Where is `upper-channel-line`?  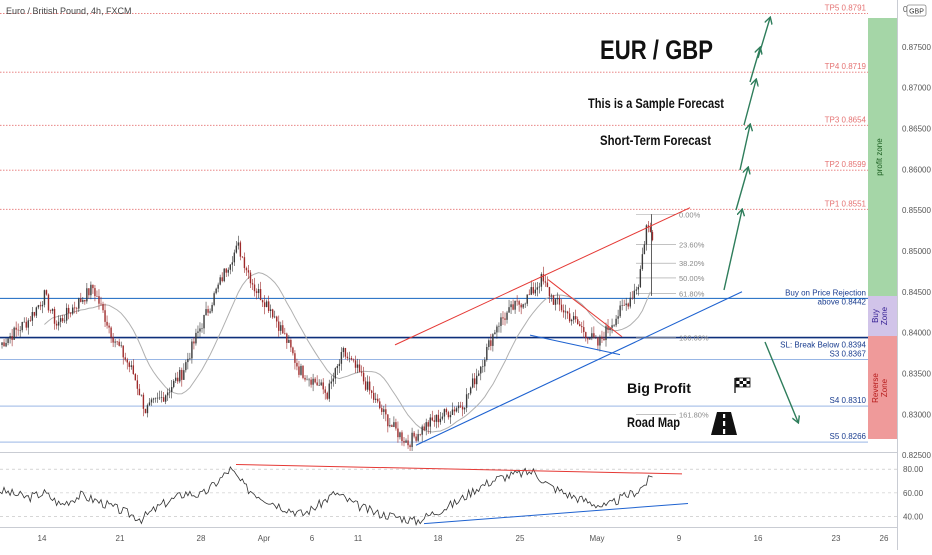 upper-channel-line is located at coordinates (542, 276).